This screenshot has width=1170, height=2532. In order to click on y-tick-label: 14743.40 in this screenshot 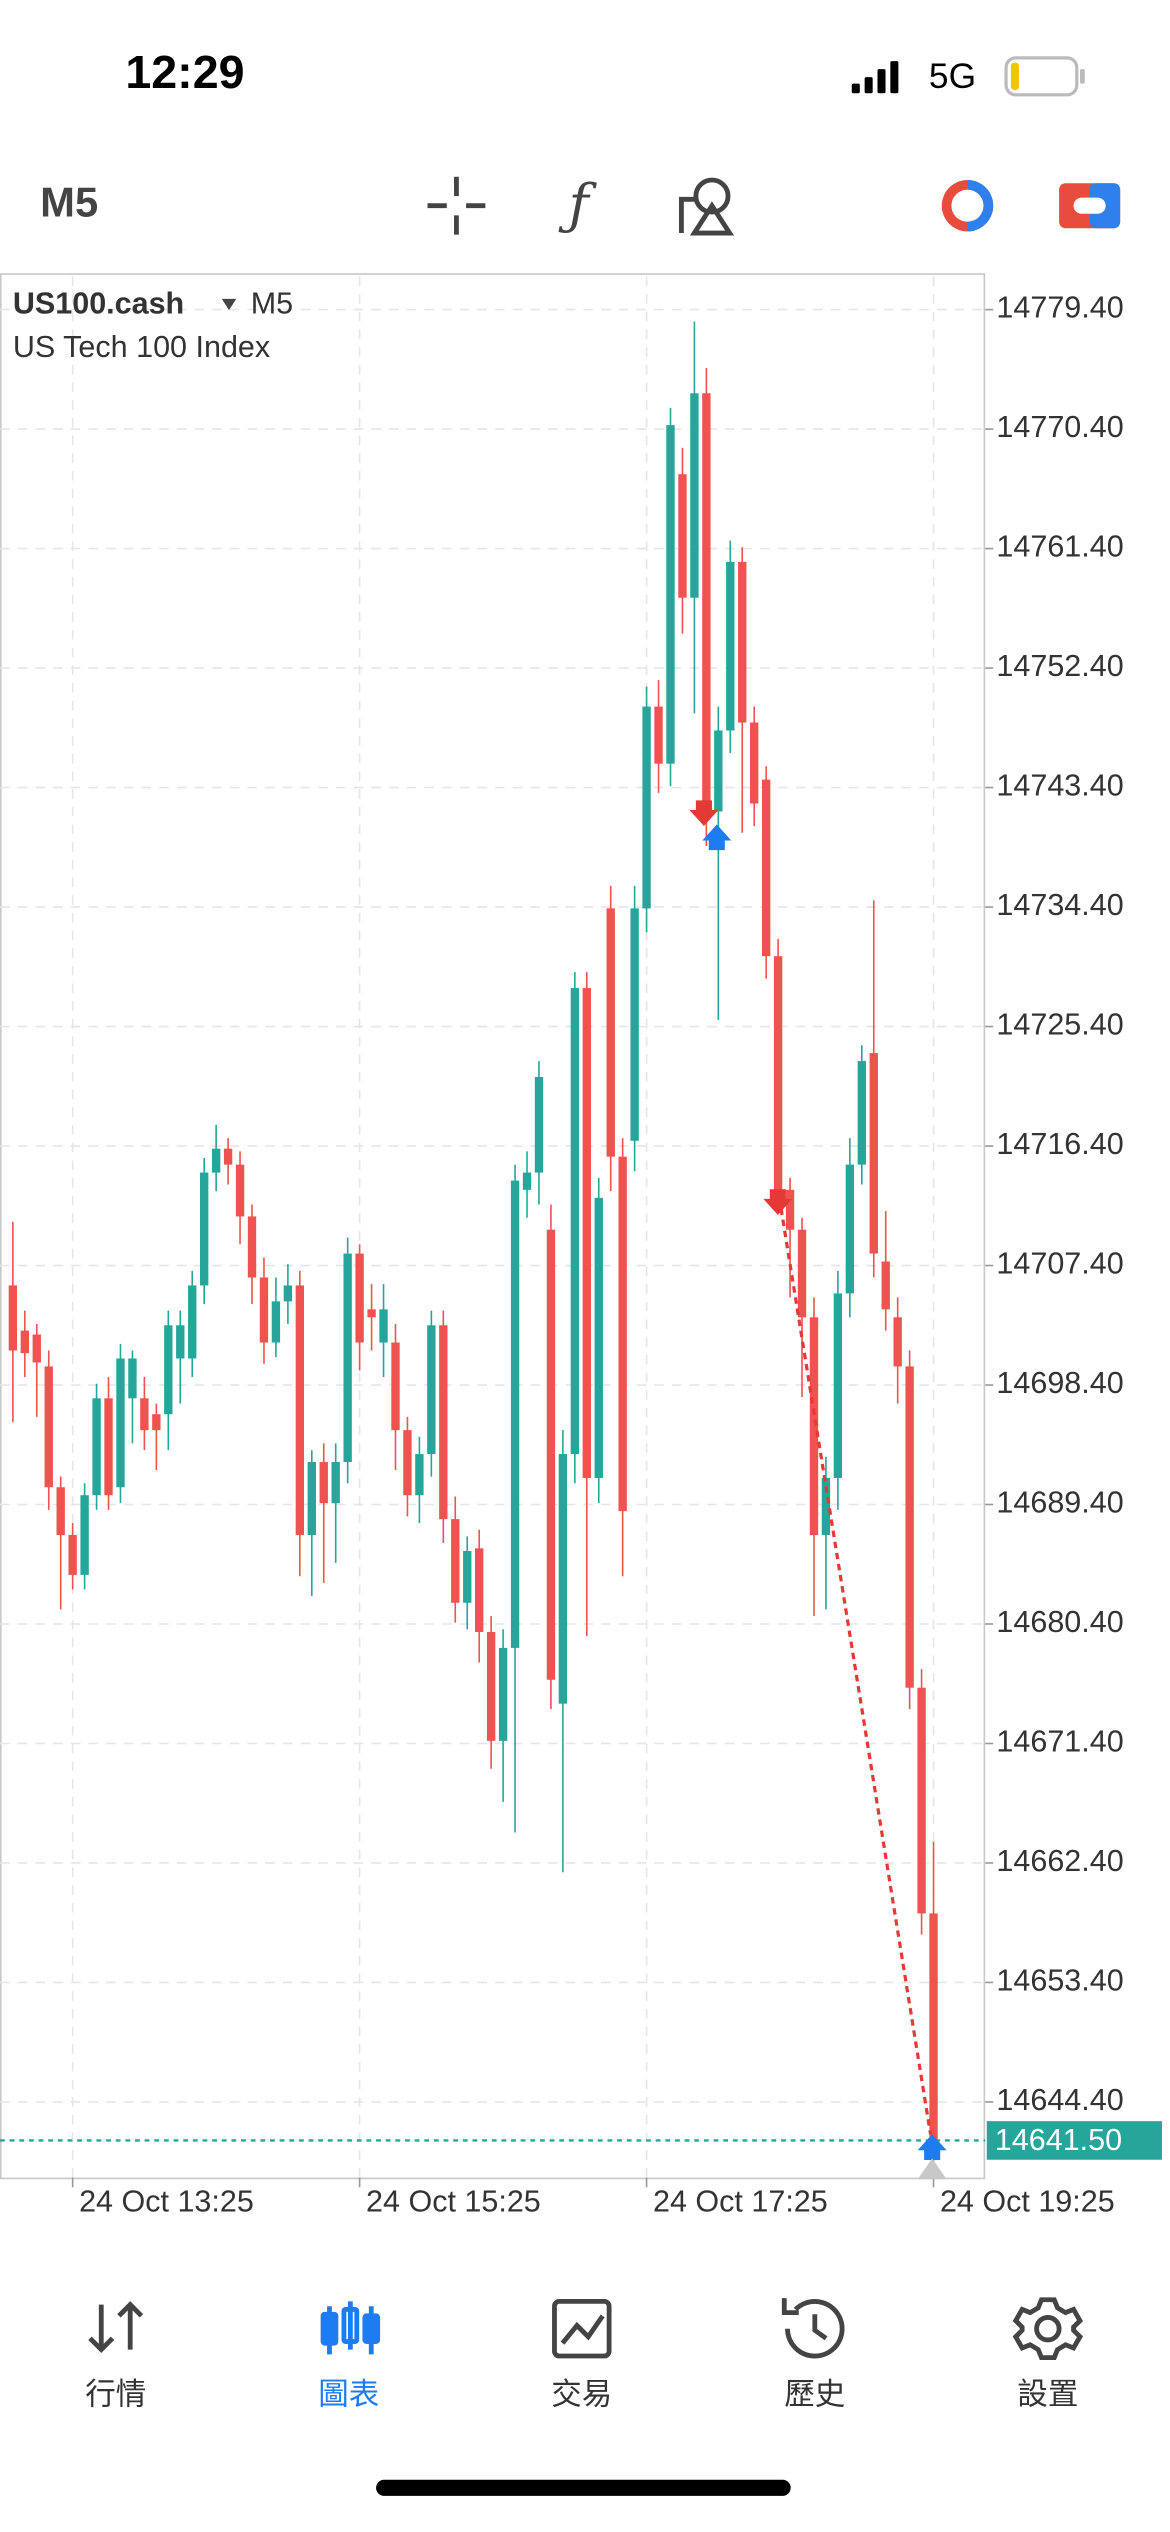, I will do `click(1059, 786)`.